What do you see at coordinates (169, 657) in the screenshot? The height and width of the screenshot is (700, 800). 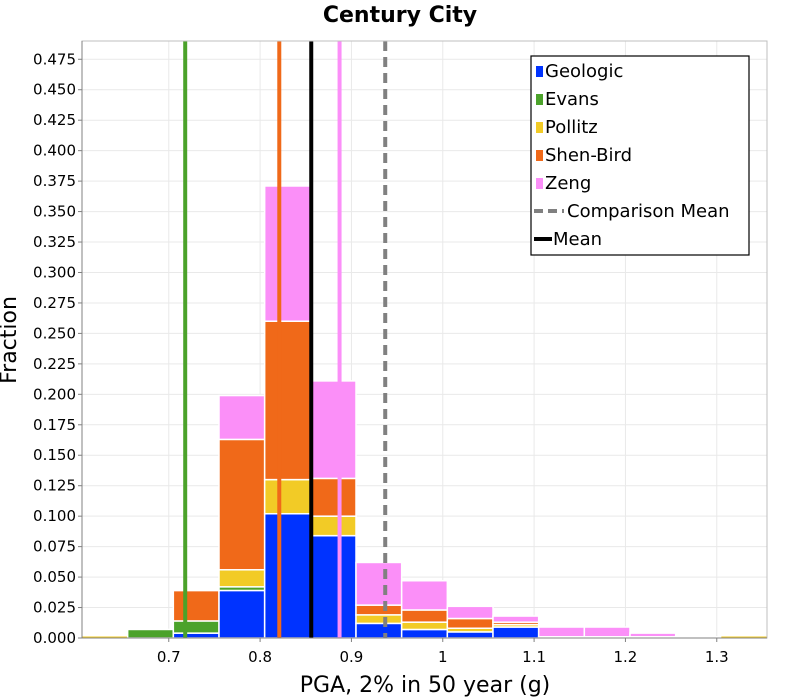 I see `x-tick-label: 0.7` at bounding box center [169, 657].